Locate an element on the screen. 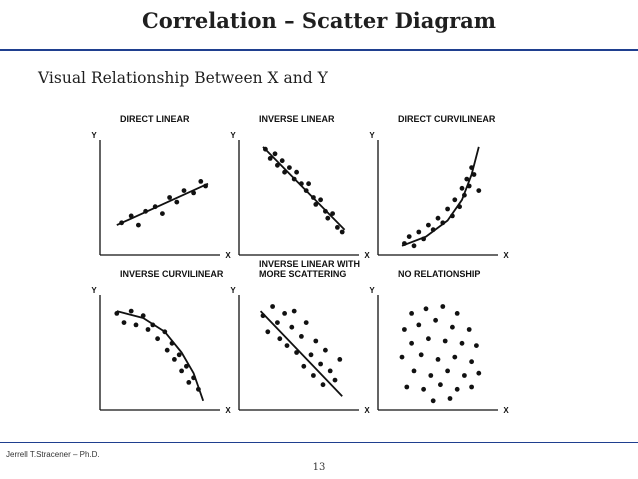 Image resolution: width=638 pixels, height=479 pixels. page-number: 13 is located at coordinates (319, 467).